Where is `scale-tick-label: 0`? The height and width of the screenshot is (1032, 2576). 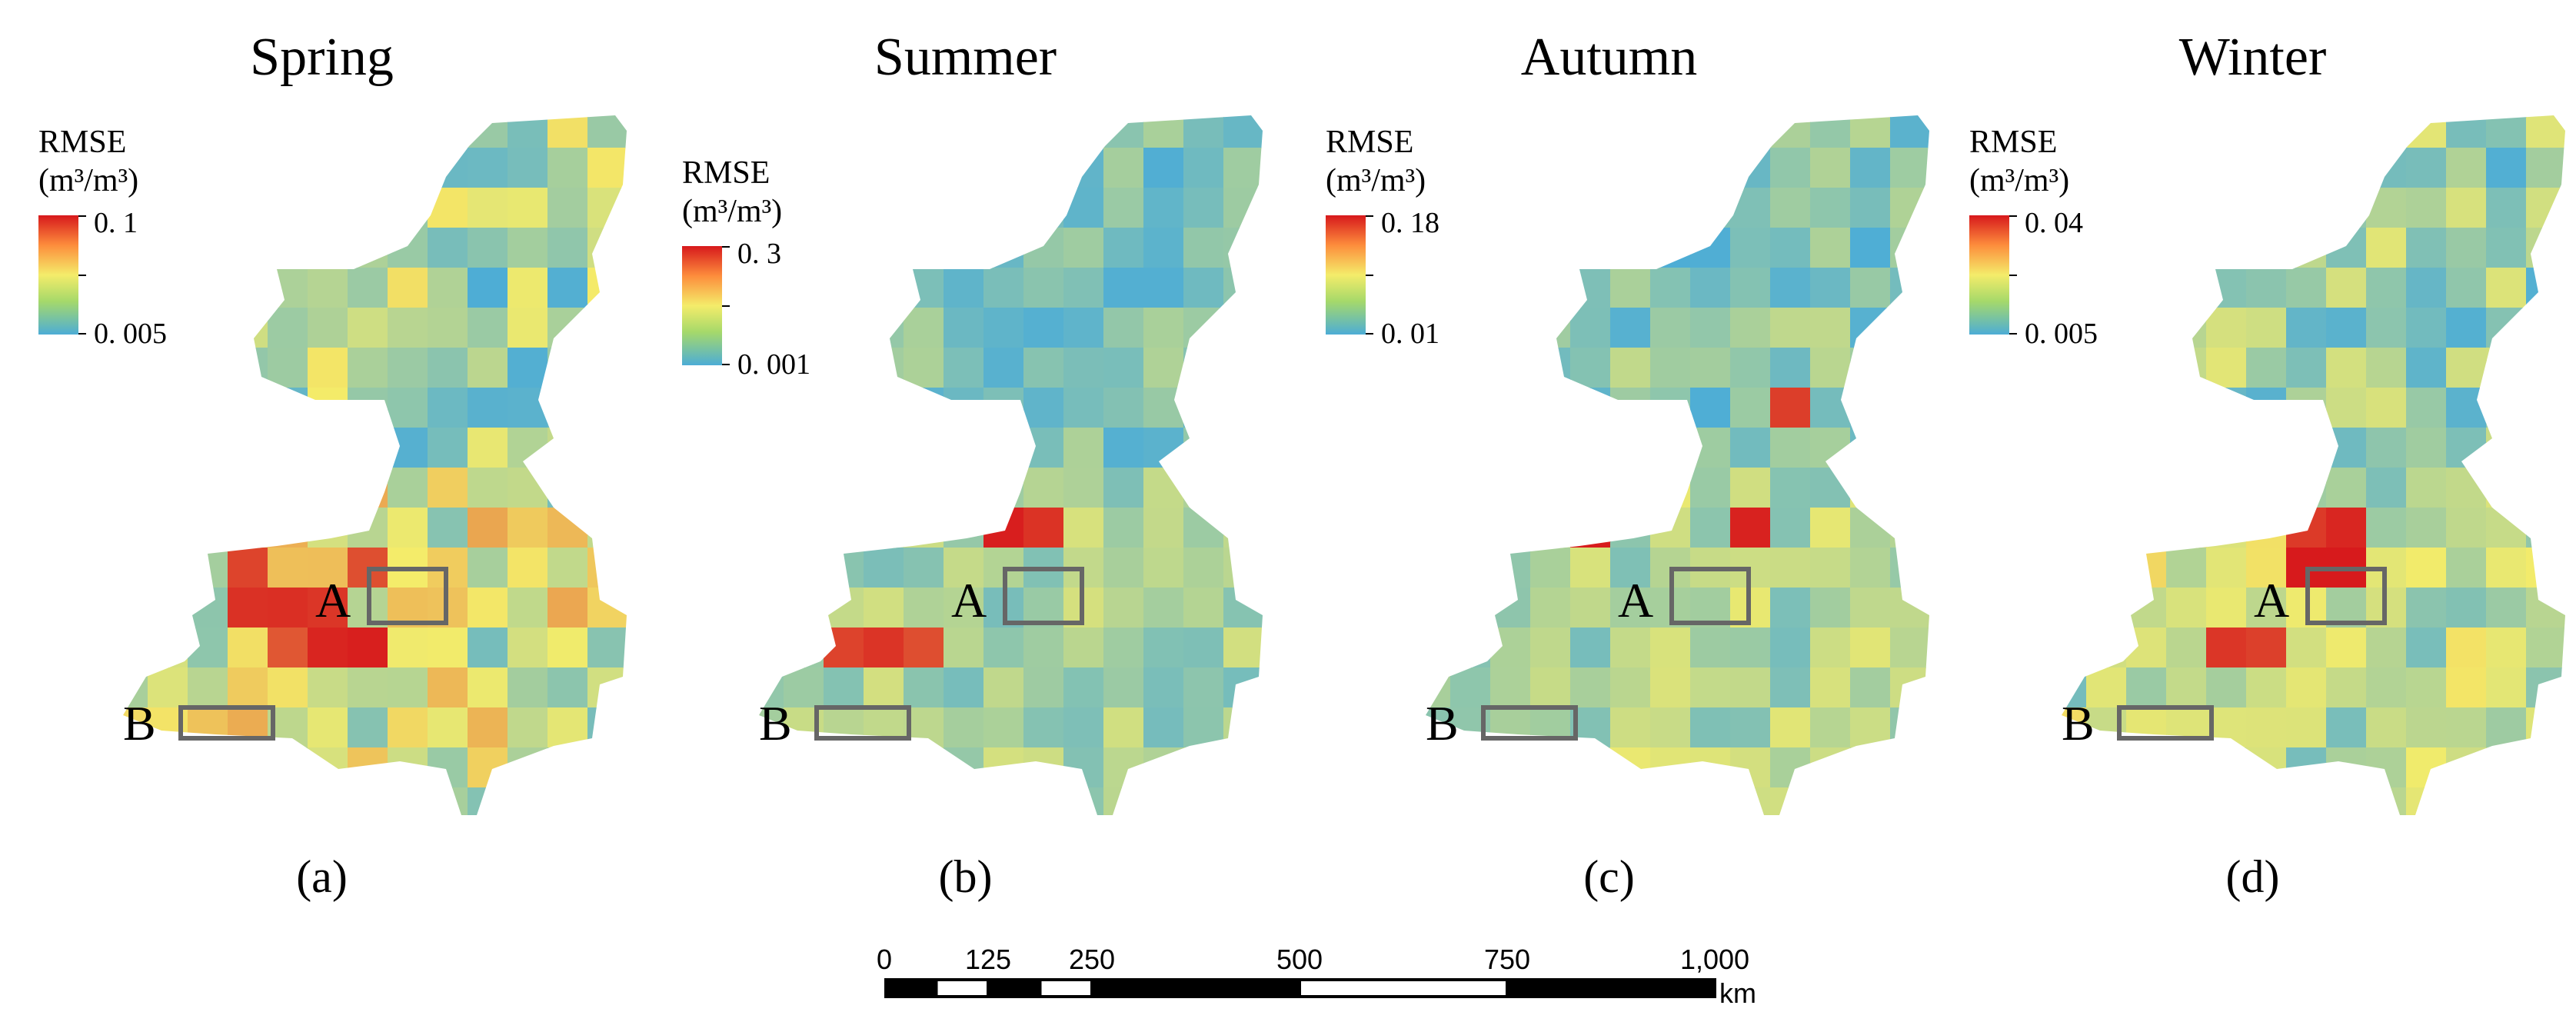
scale-tick-label: 0 is located at coordinates (884, 960).